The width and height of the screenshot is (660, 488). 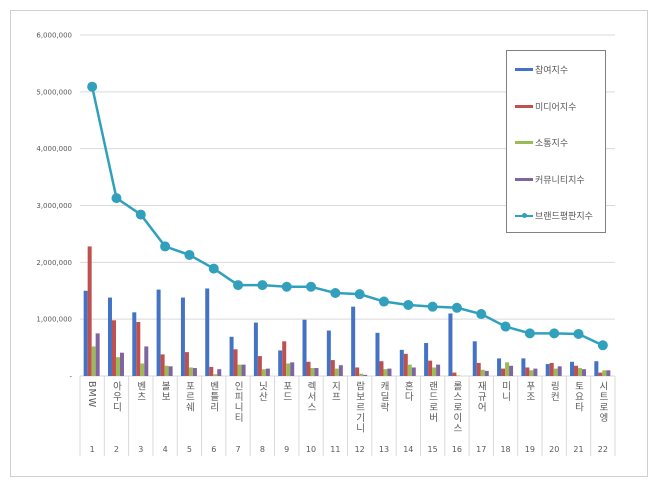 I want to click on category-label: 볼보, so click(x=165, y=391).